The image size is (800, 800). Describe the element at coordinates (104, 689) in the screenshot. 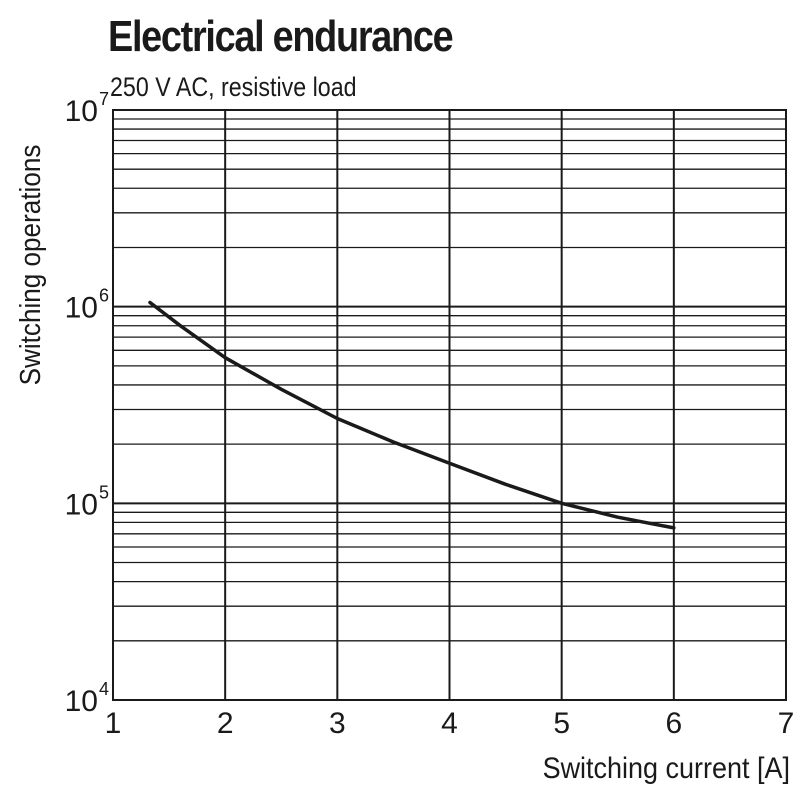

I see `y-tick-exponent: 4` at that location.